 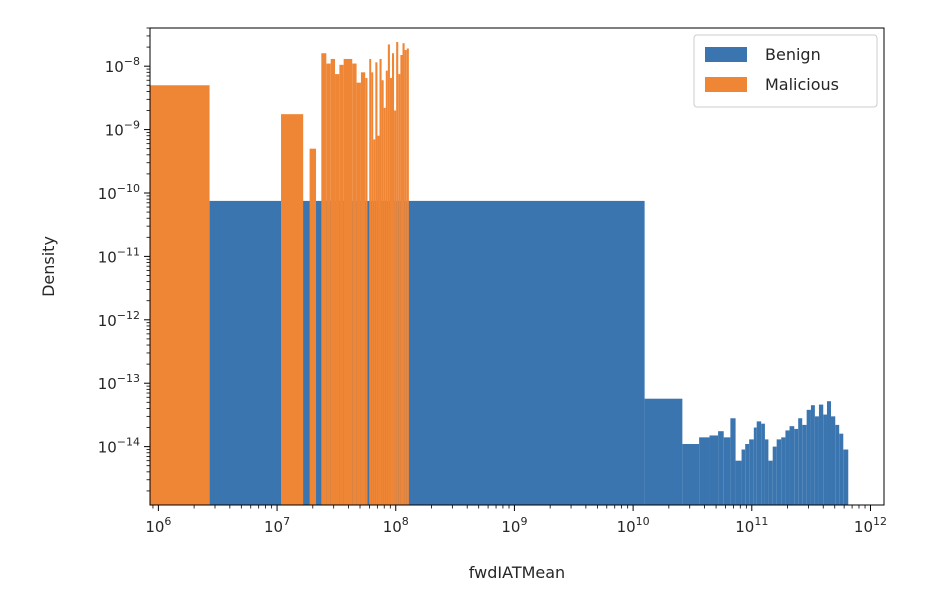 I want to click on x-tick-label: 10¹¹, so click(x=751, y=525).